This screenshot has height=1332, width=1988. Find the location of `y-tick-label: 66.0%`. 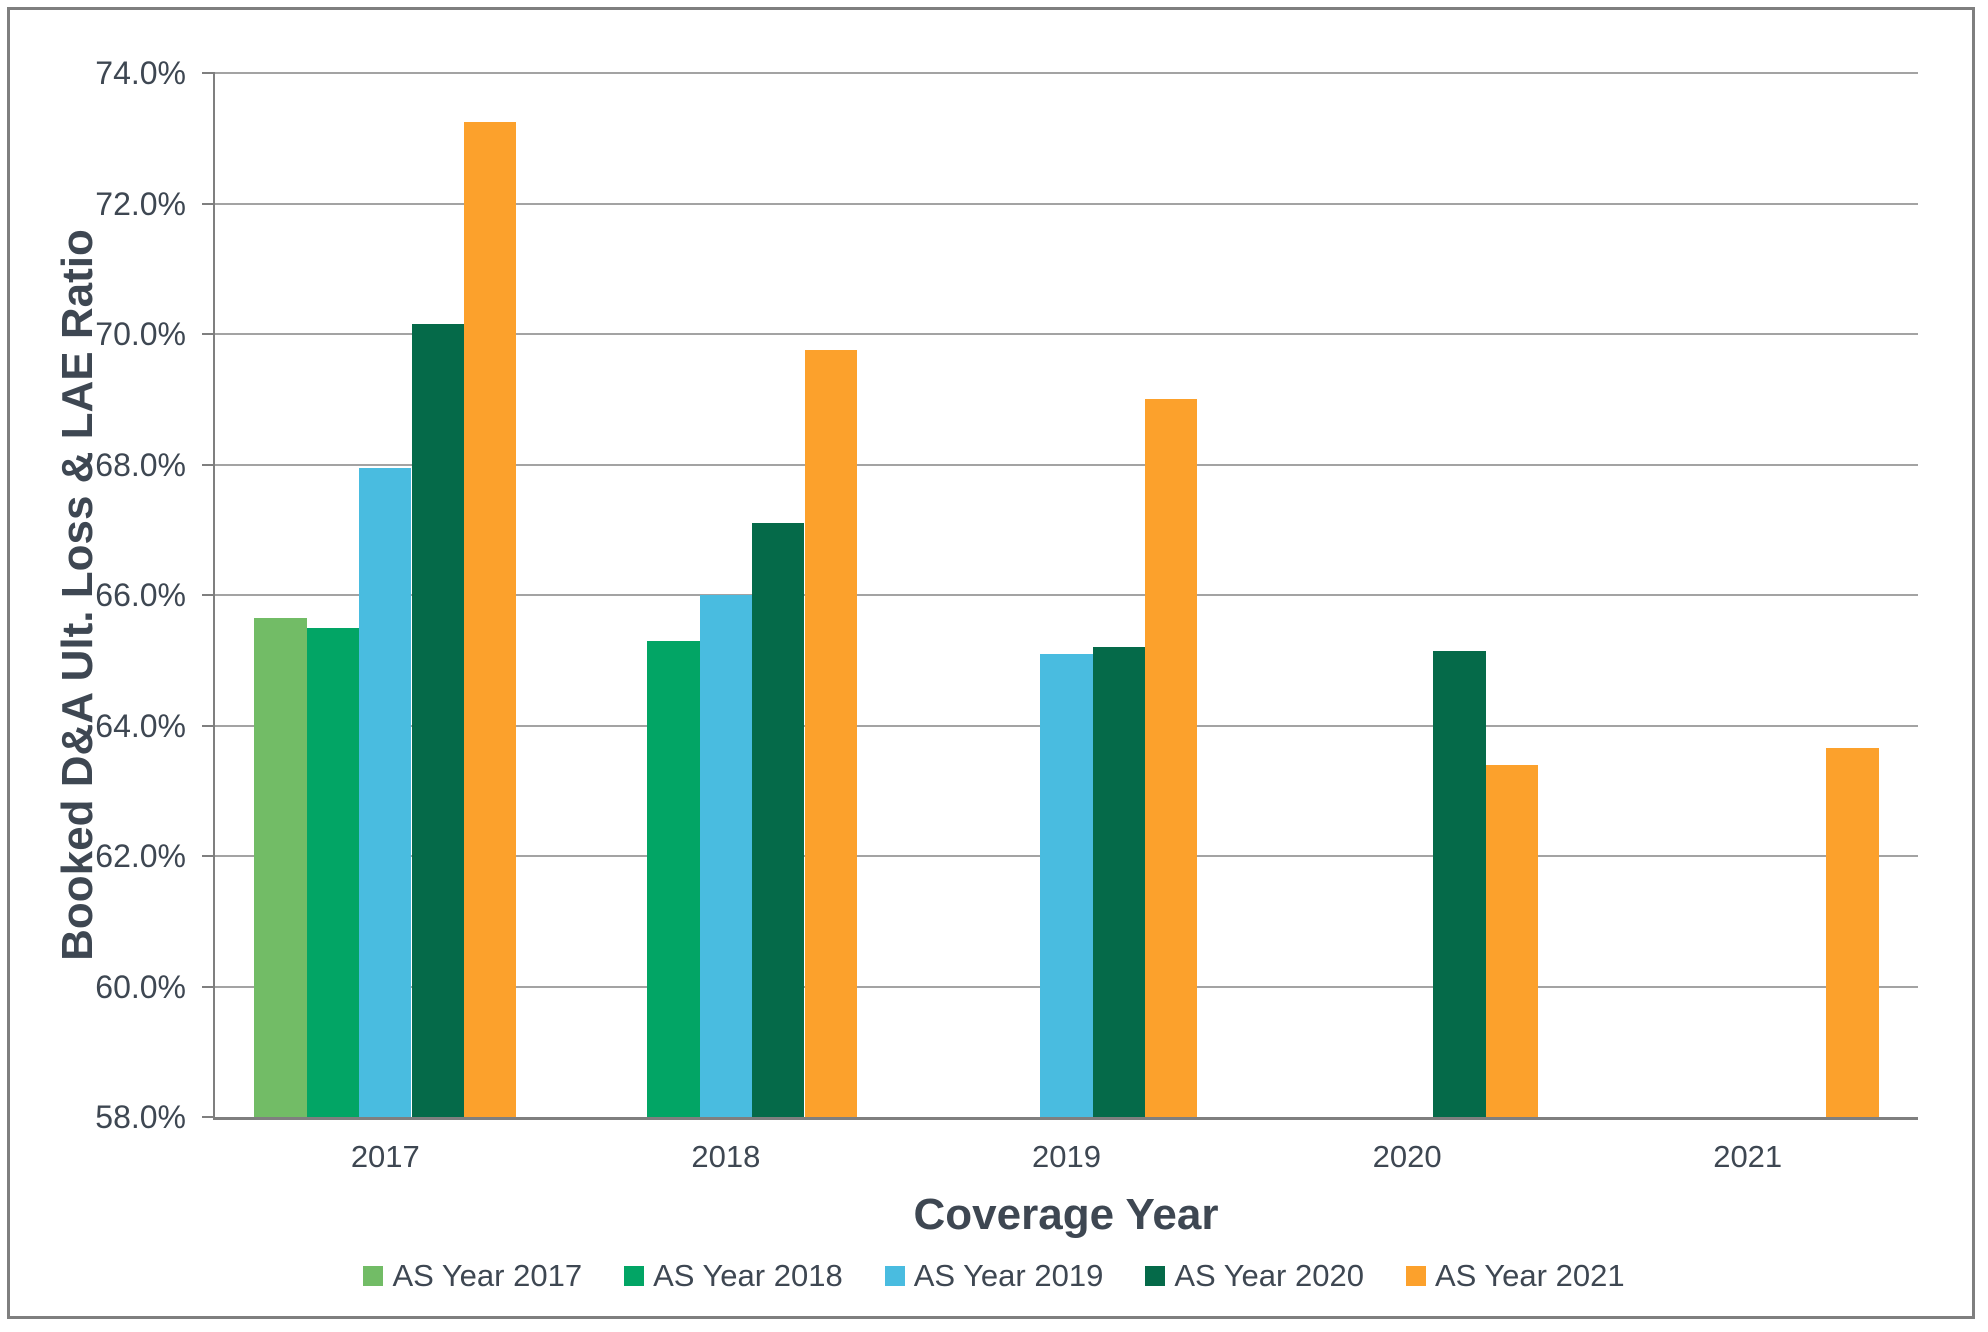

y-tick-label: 66.0% is located at coordinates (140, 595).